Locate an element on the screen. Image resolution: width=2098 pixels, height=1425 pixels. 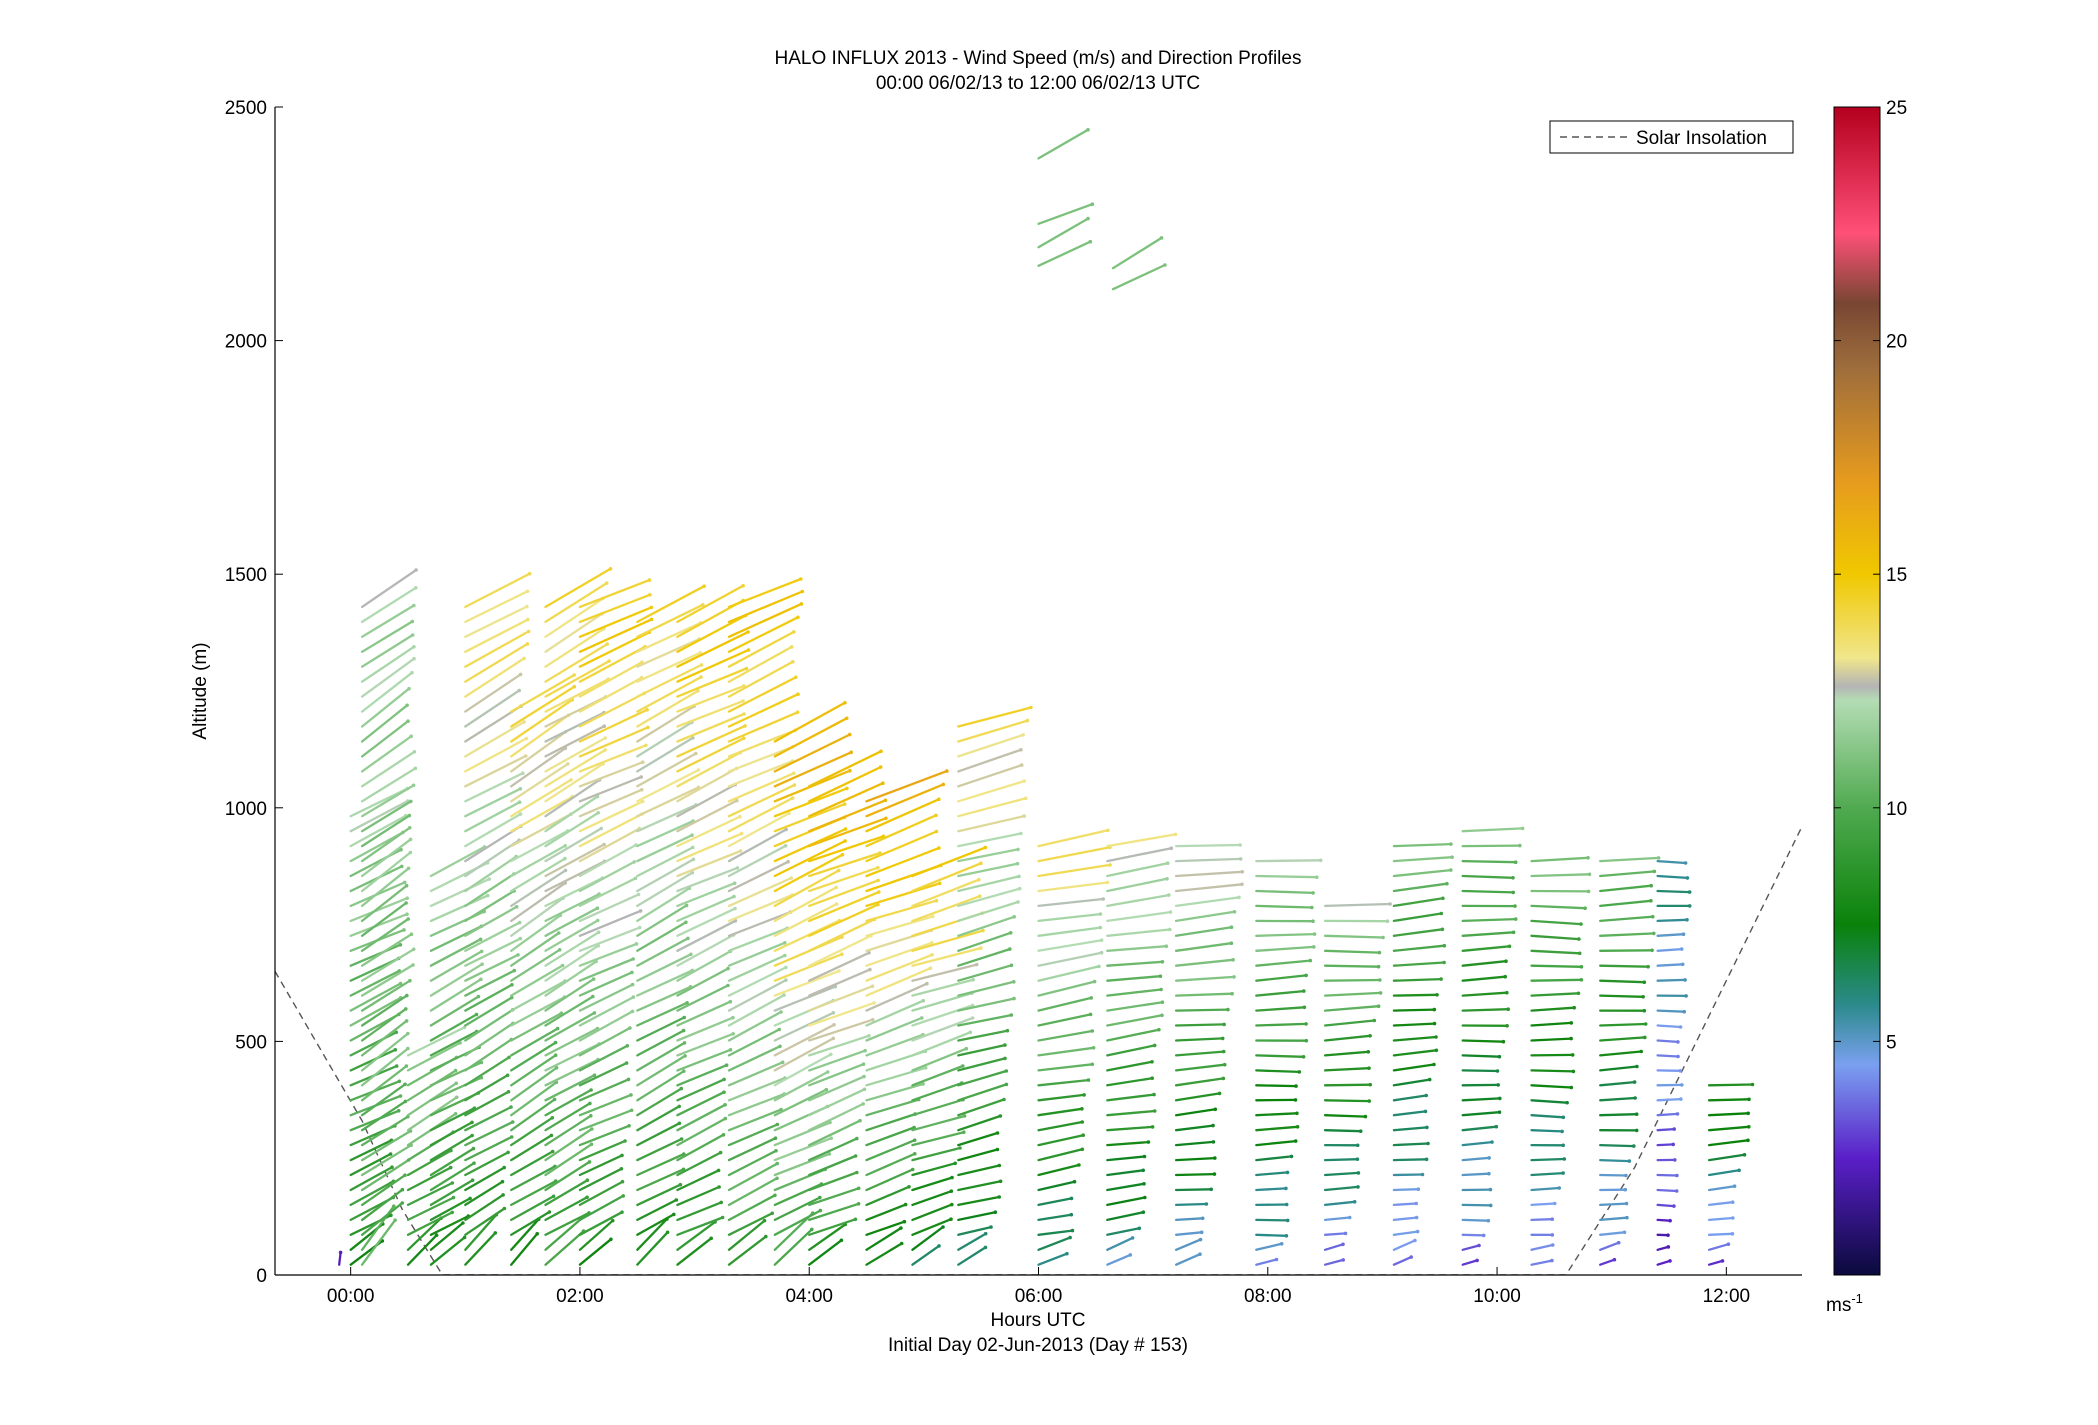
wind-vector-upper-head is located at coordinates (1088, 130).